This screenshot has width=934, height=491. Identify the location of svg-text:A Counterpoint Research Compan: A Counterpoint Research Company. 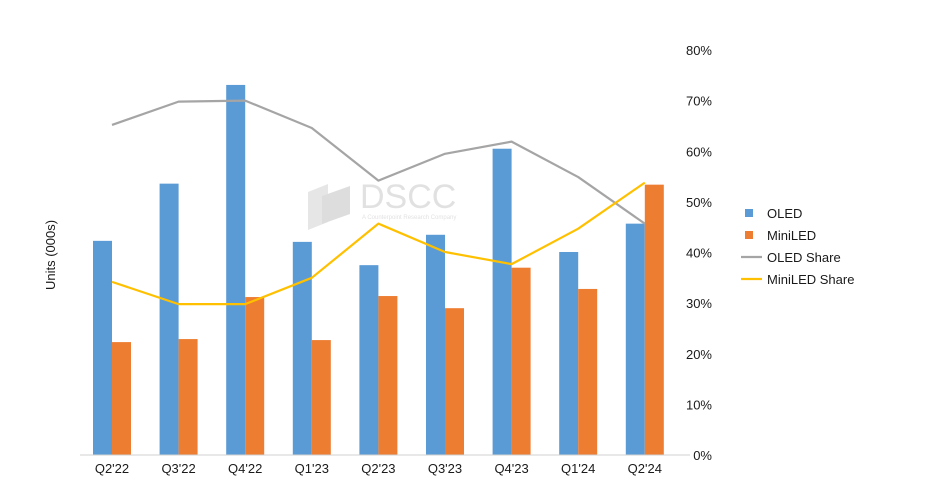
(409, 218).